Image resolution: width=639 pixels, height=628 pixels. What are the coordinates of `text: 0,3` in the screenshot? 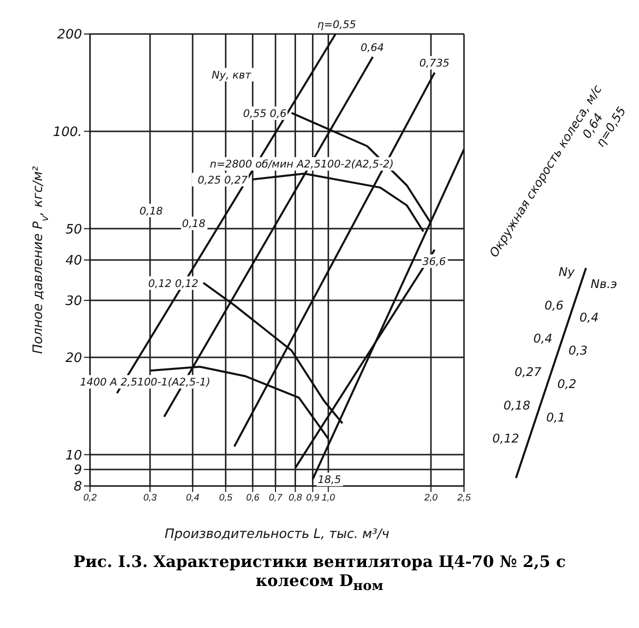 It's located at (578, 351).